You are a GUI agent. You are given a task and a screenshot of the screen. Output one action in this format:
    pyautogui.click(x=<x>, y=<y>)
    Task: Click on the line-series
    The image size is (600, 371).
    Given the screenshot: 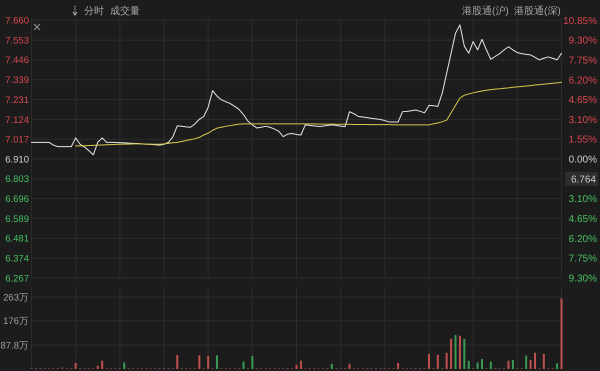 What is the action you would take?
    pyautogui.click(x=318, y=114)
    